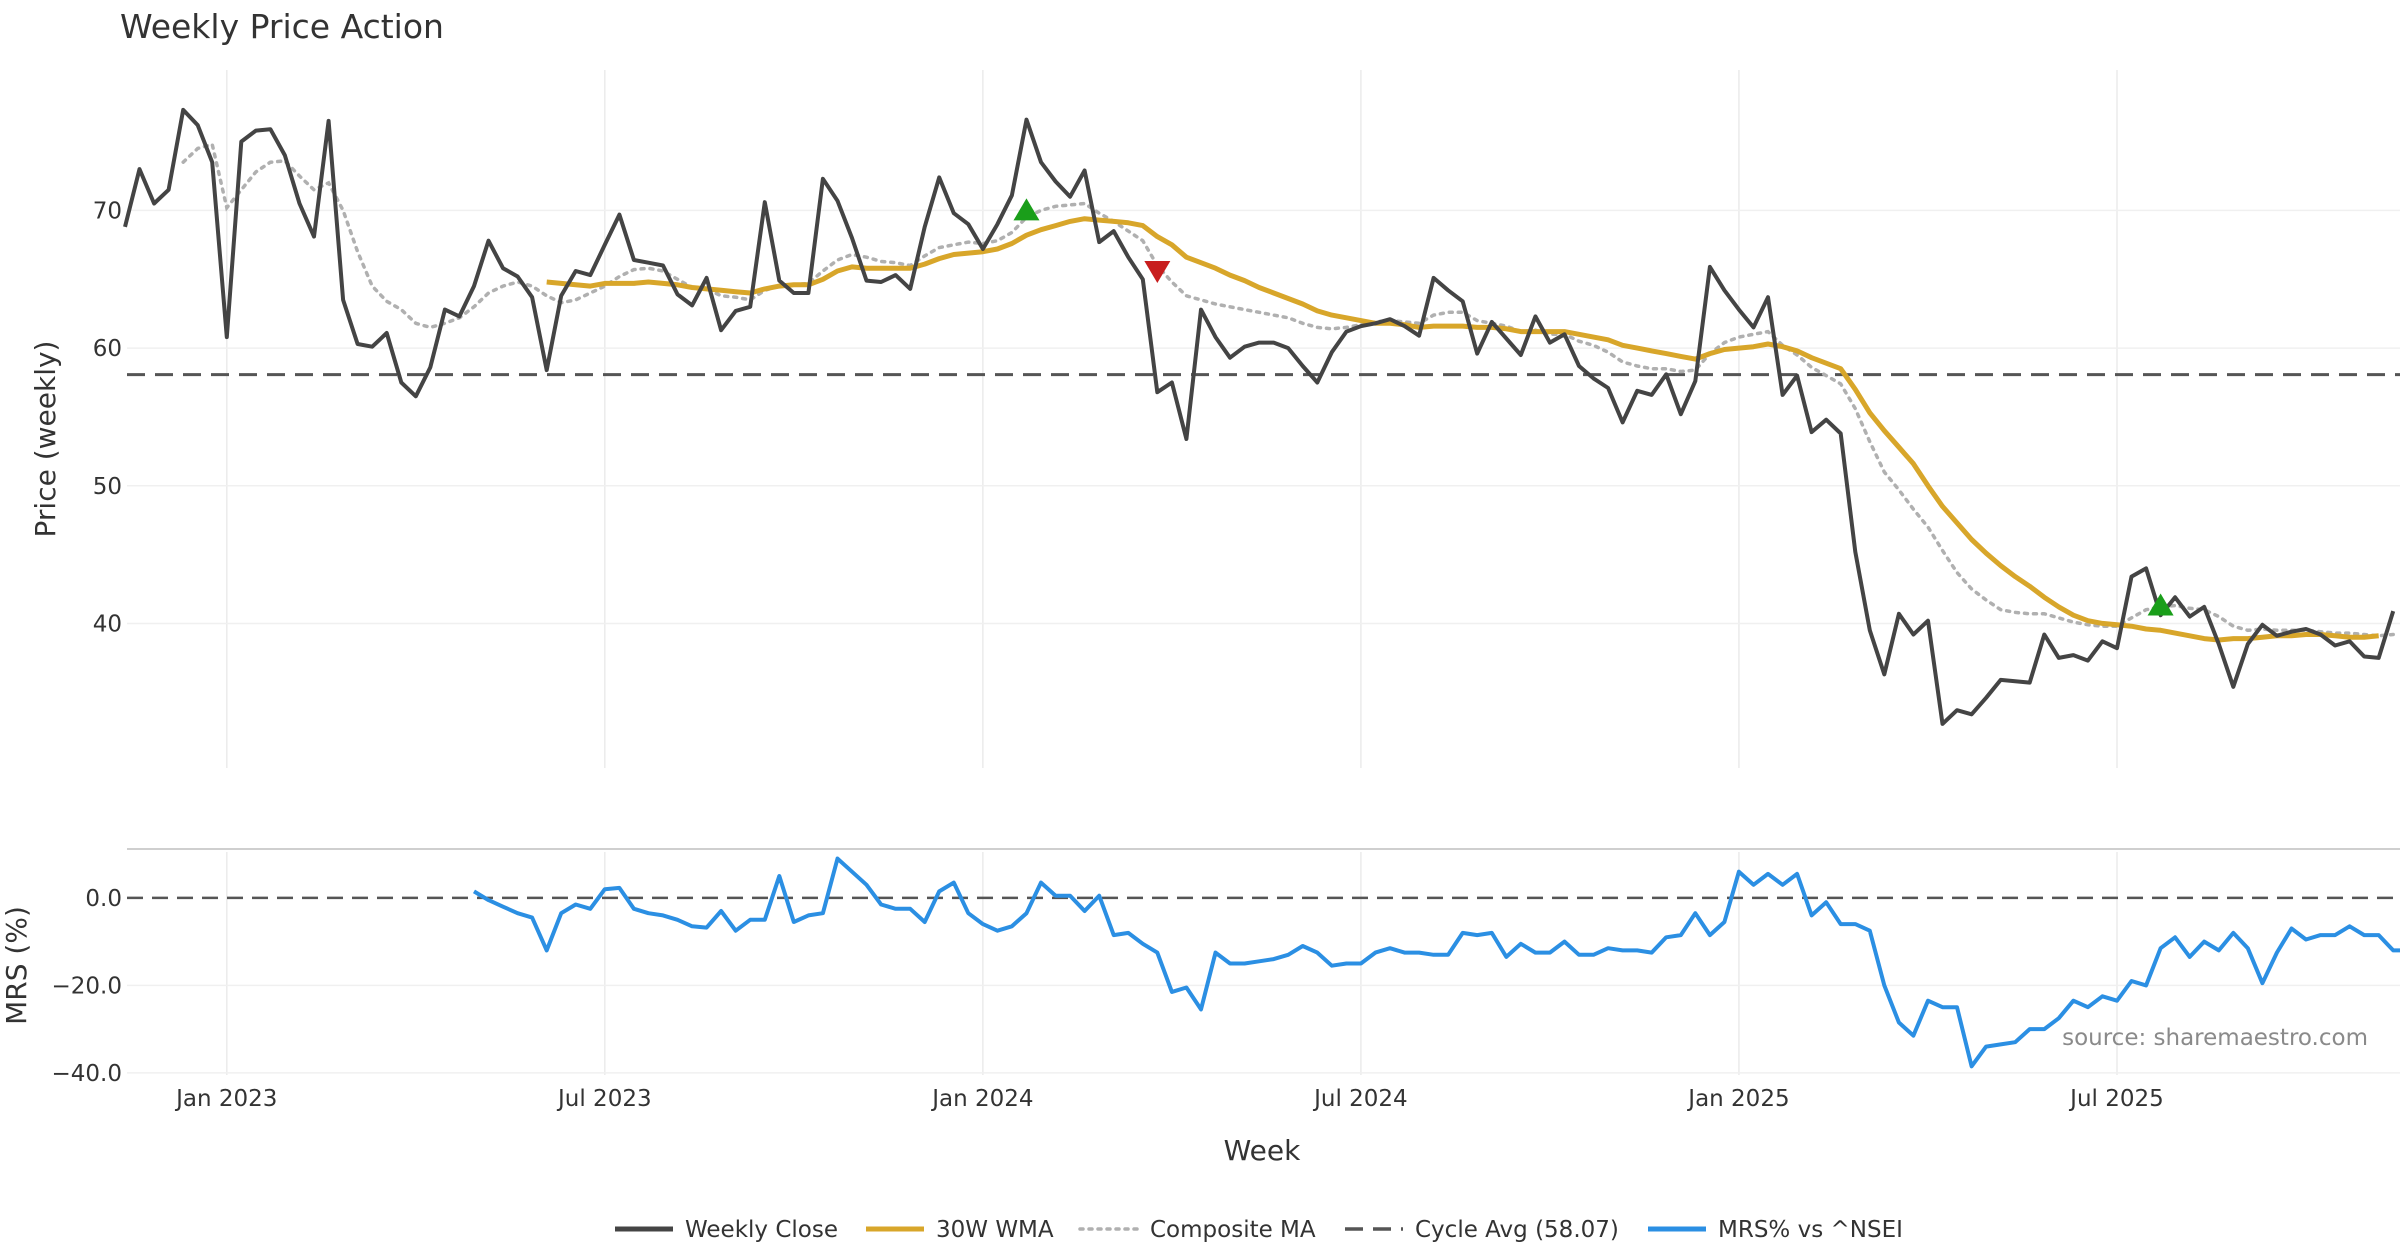 The image size is (2400, 1260). Describe the element at coordinates (1436, 962) in the screenshot. I see `mrs-series` at that location.